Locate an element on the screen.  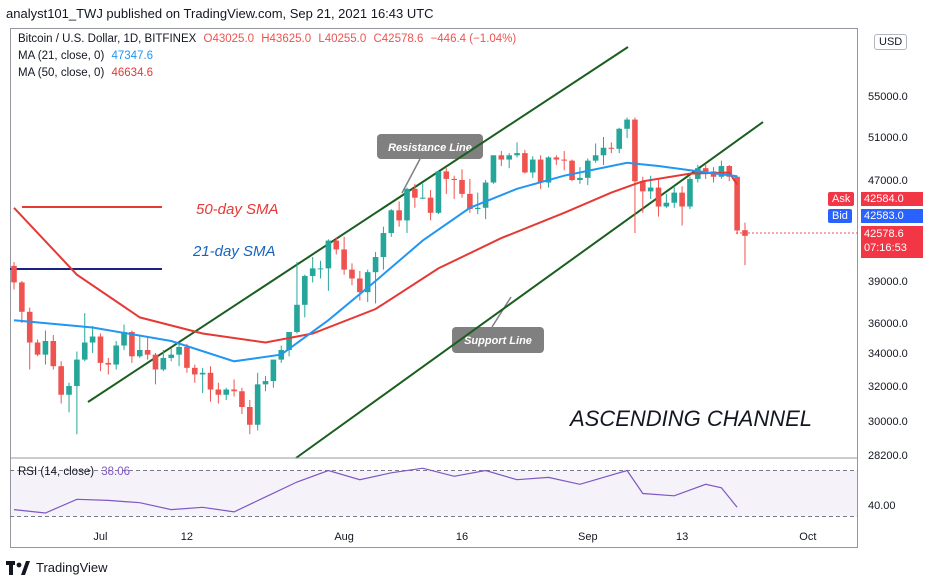
price-axis-label: 36000.0 is located at coordinates (888, 324).